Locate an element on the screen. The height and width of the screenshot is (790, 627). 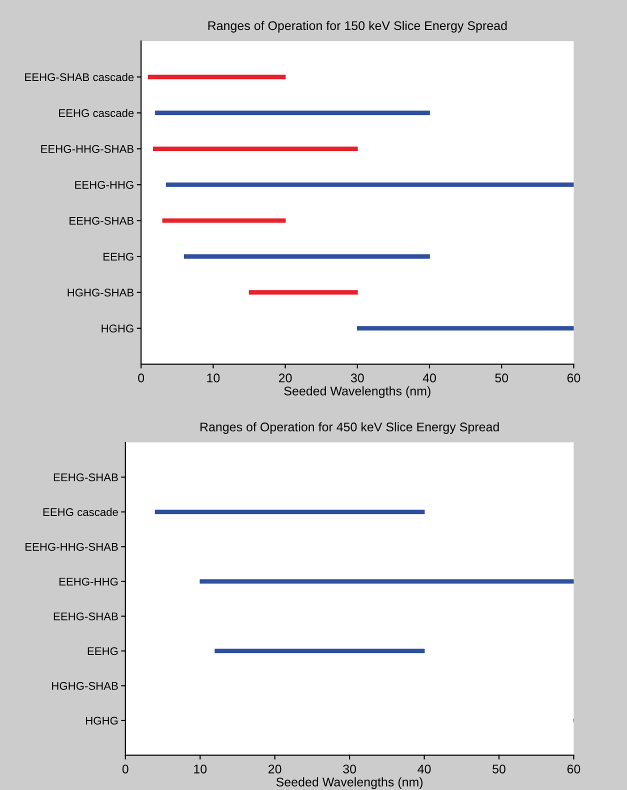
chart-title: Ranges of Operation for 150 keV Slice Energy Spread is located at coordinates (357, 26).